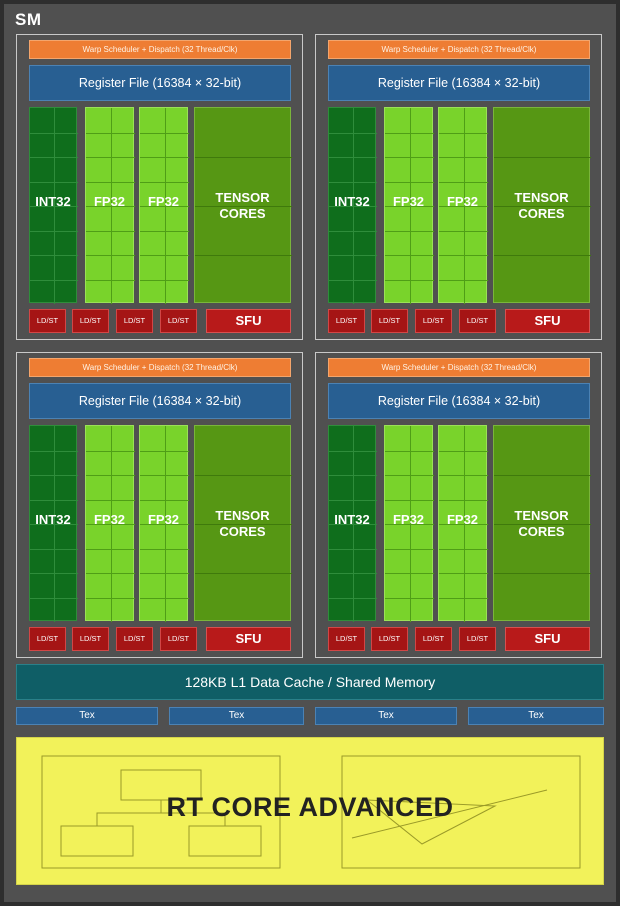 The image size is (620, 906). Describe the element at coordinates (310, 682) in the screenshot. I see `l1-data-cache: 128KB L1 Data Cache / Shared Memory` at that location.